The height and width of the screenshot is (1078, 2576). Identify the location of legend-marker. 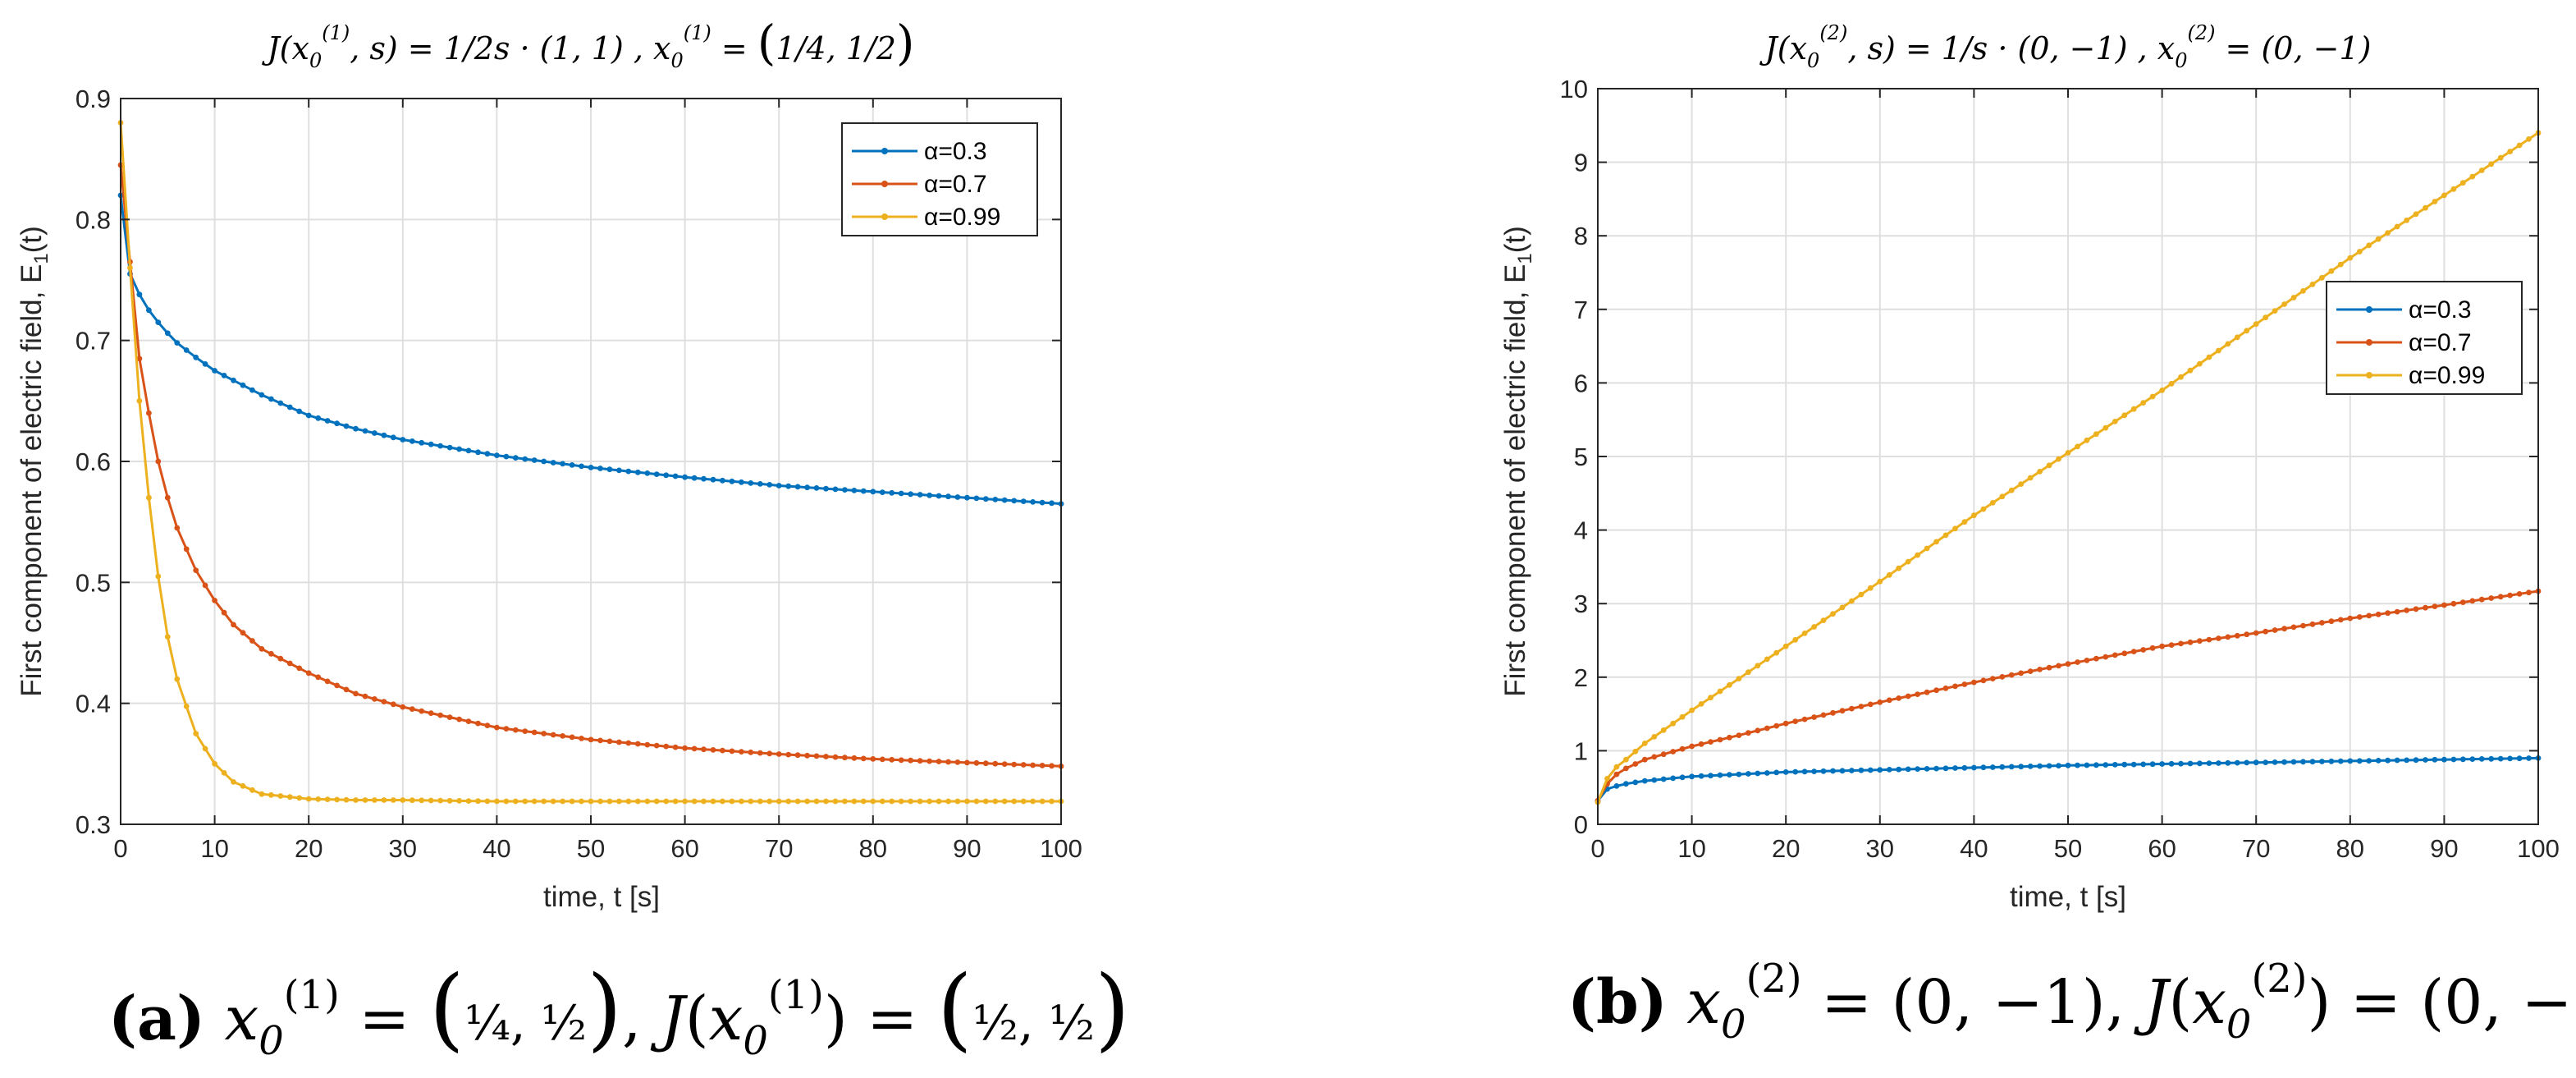
(2369, 375).